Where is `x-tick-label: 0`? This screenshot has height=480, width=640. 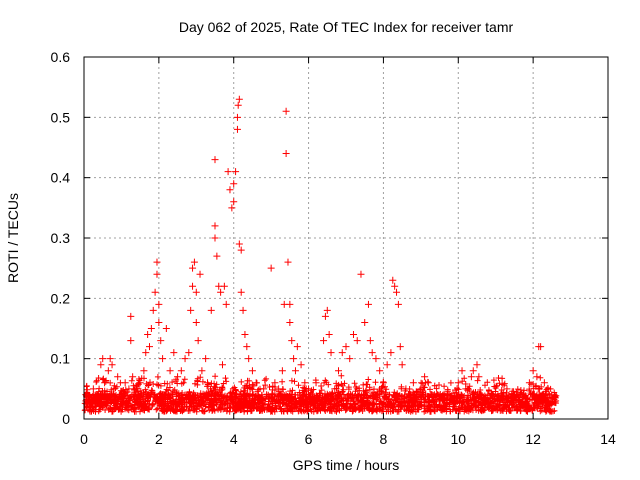 x-tick-label: 0 is located at coordinates (84, 439).